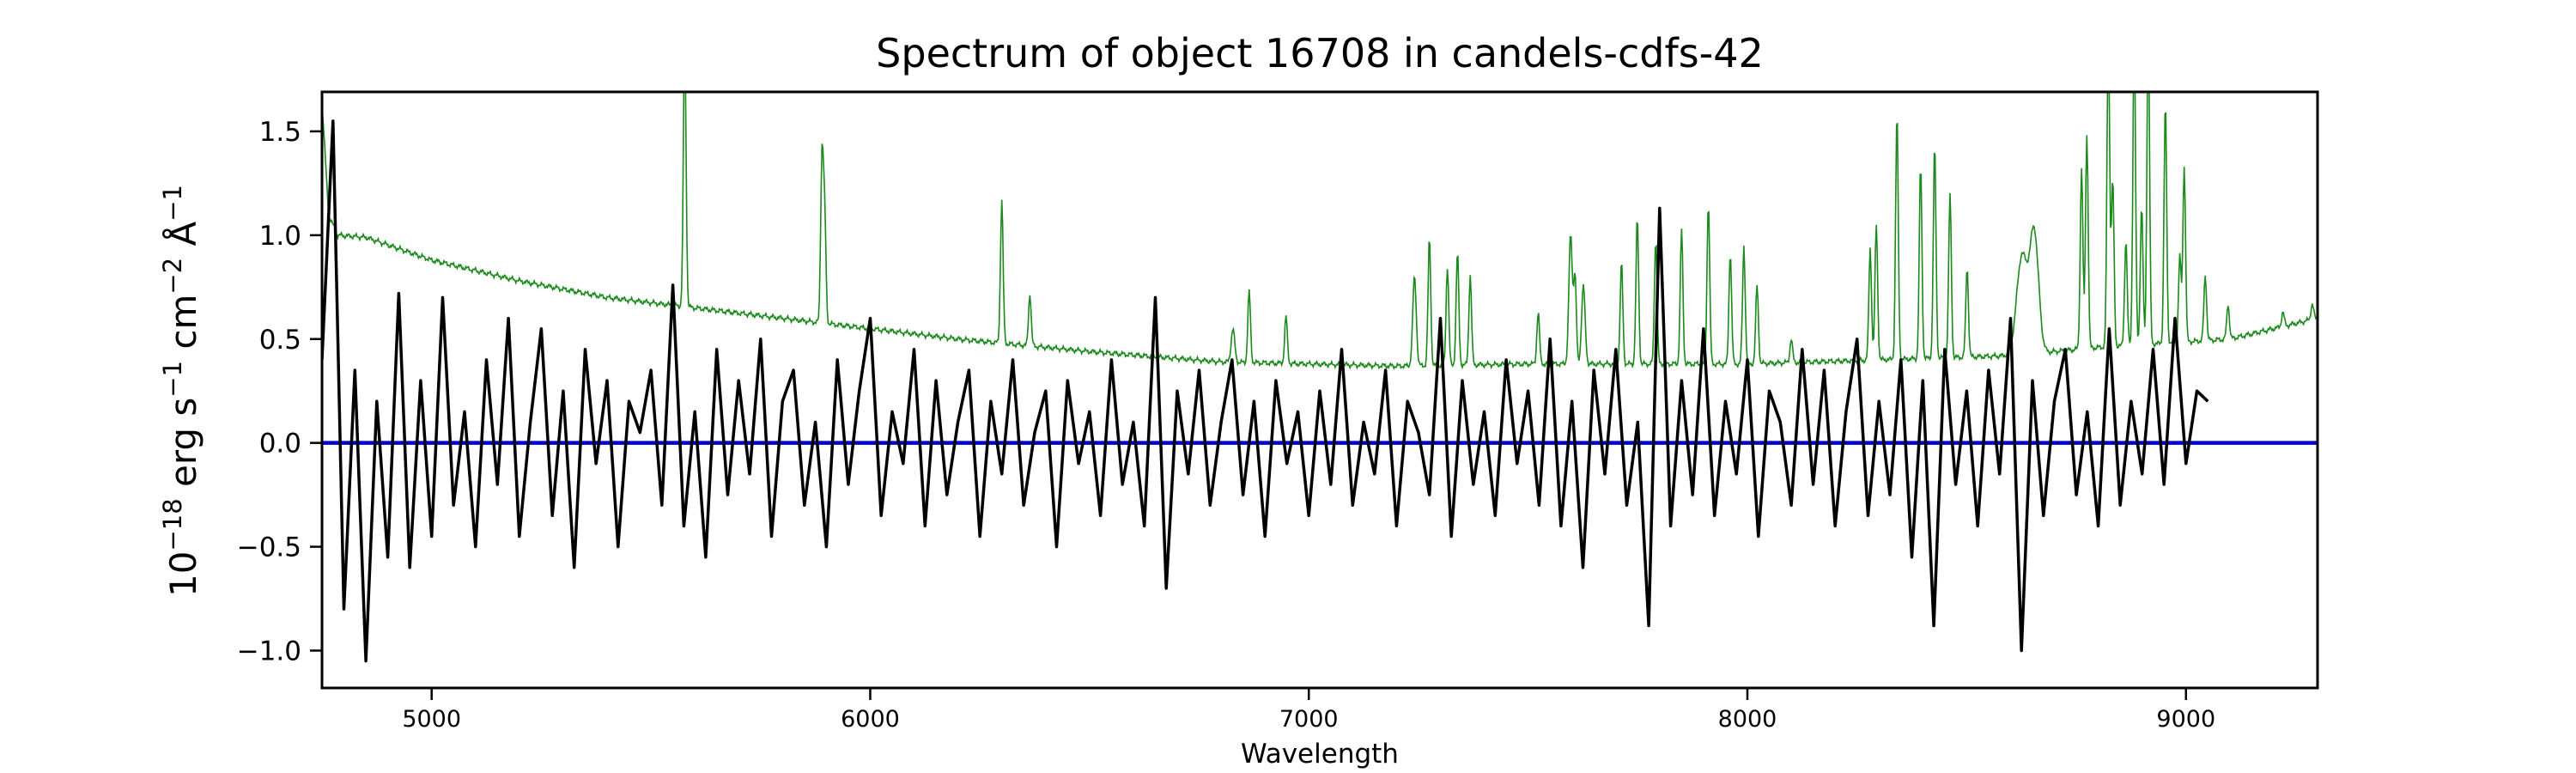 This screenshot has width=2576, height=773. Describe the element at coordinates (2185, 719) in the screenshot. I see `x-tick-label: 9000` at that location.